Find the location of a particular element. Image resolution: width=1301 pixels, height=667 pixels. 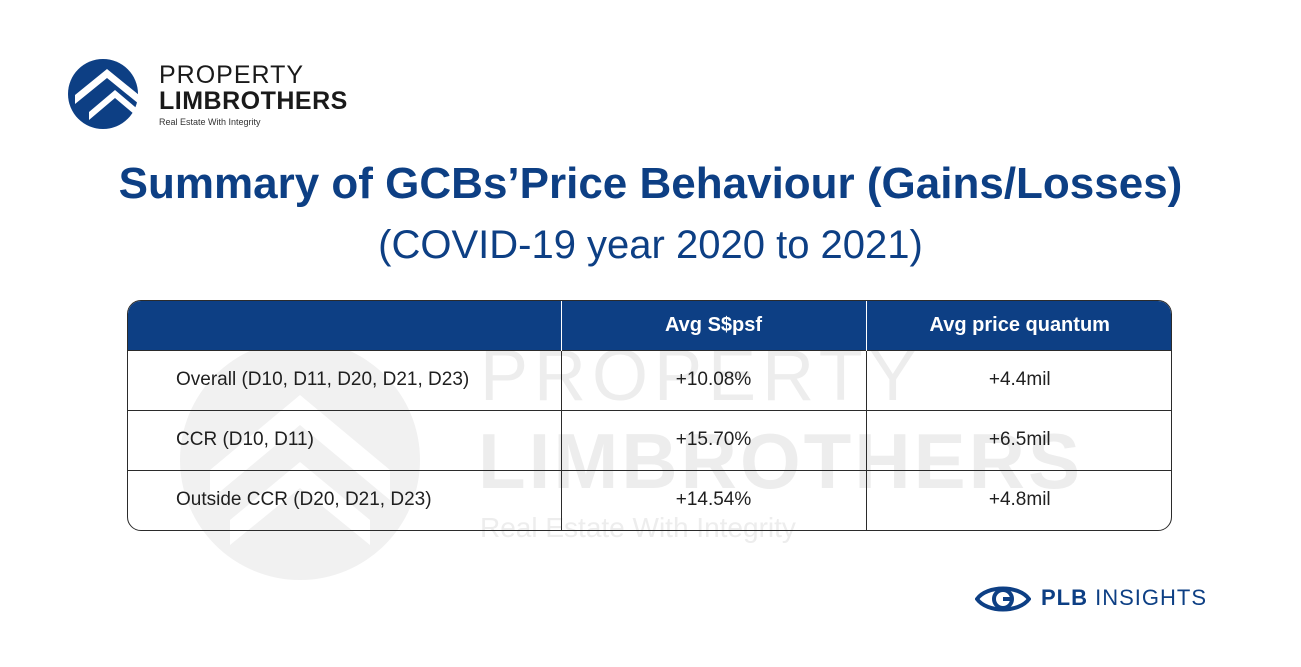

logo-tagline: Real Estate With Integrity is located at coordinates (210, 122).